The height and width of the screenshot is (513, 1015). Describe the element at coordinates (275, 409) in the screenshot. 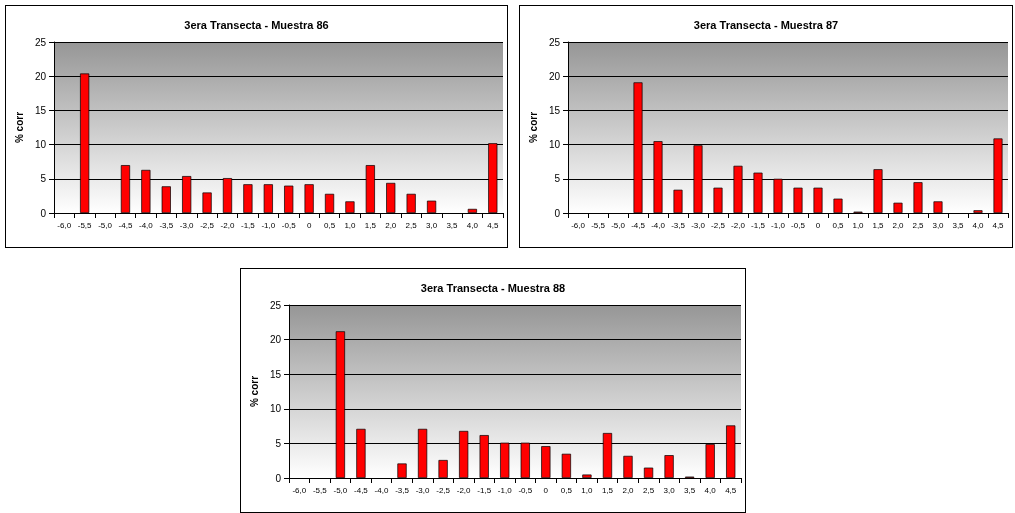

I see `y-tick-label: 10` at that location.